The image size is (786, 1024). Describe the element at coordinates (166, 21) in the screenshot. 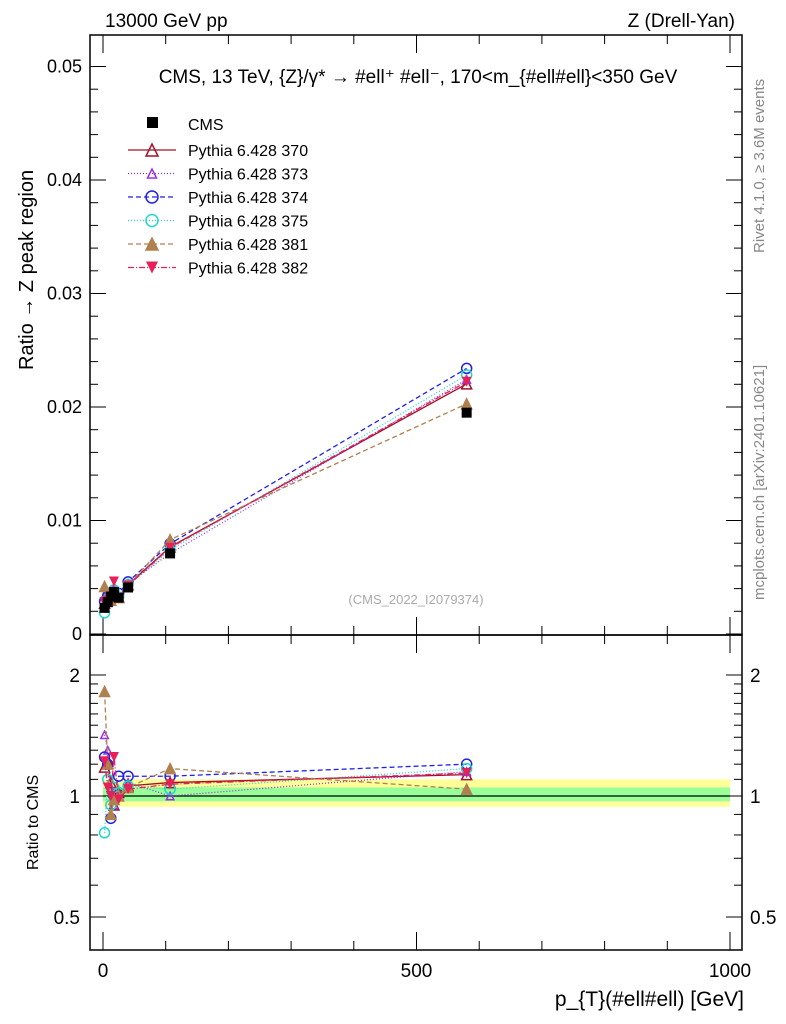

I see `header-left: 13000 GeV pp` at that location.